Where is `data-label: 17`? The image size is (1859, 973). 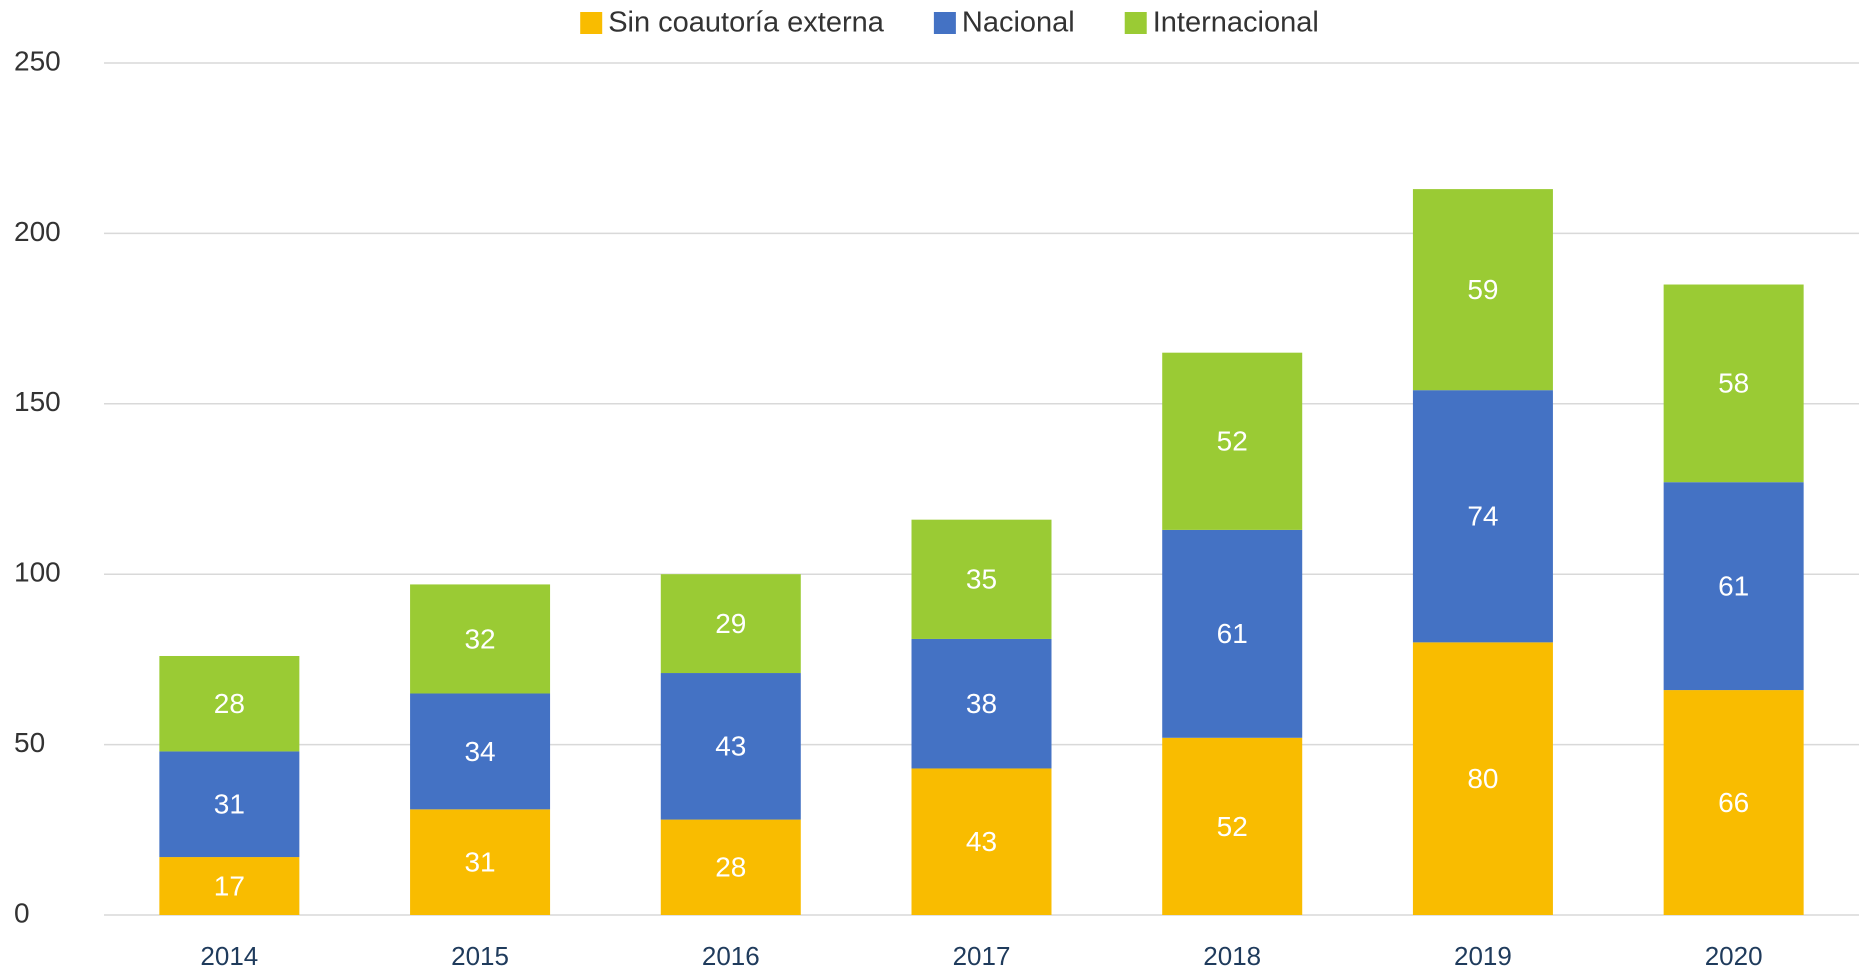
data-label: 17 is located at coordinates (229, 885).